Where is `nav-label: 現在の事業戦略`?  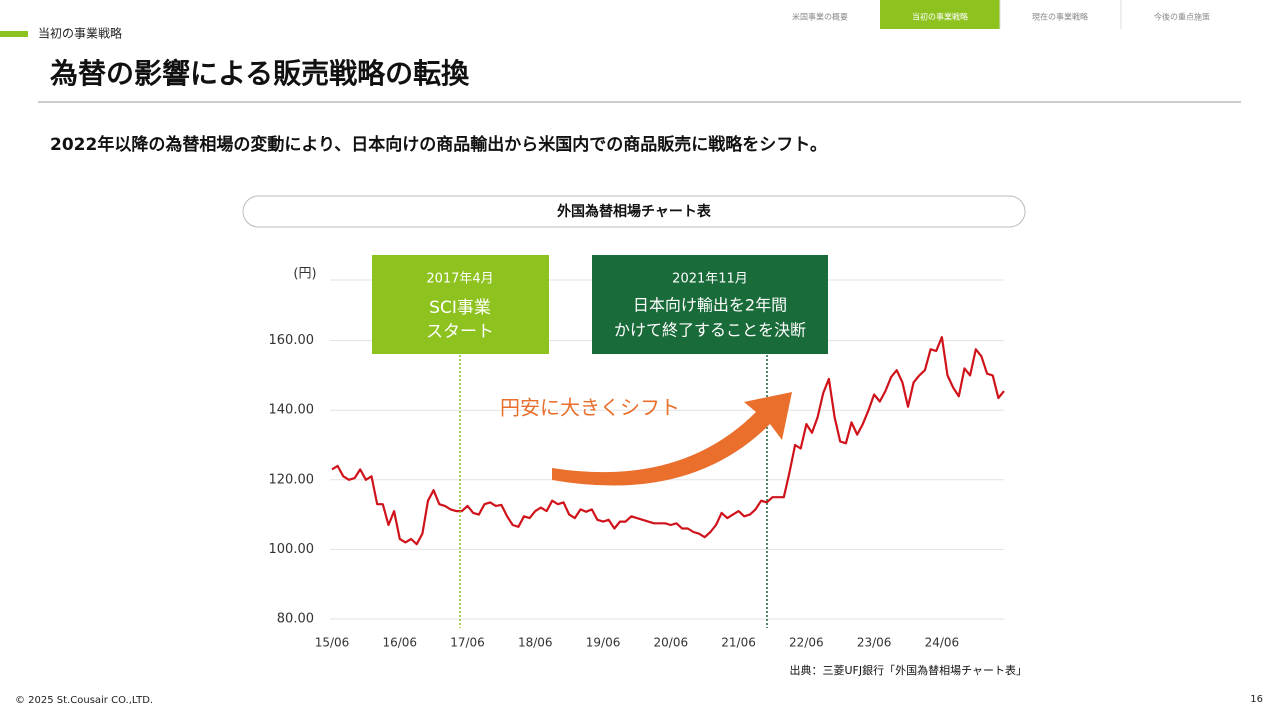
nav-label: 現在の事業戦略 is located at coordinates (1060, 17).